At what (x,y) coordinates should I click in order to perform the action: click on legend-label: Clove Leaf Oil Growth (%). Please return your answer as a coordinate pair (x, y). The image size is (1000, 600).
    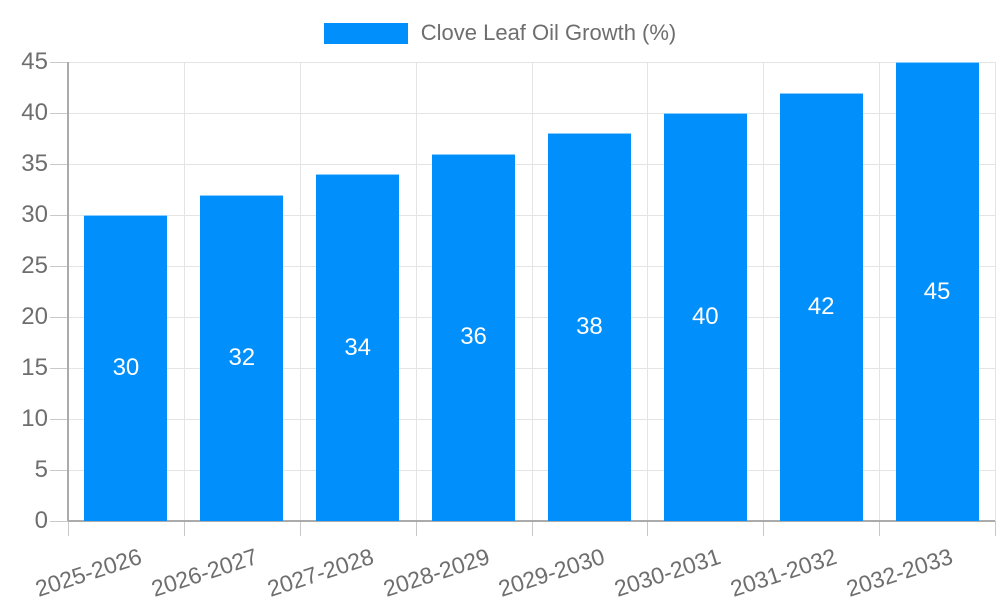
    Looking at the image, I should click on (548, 32).